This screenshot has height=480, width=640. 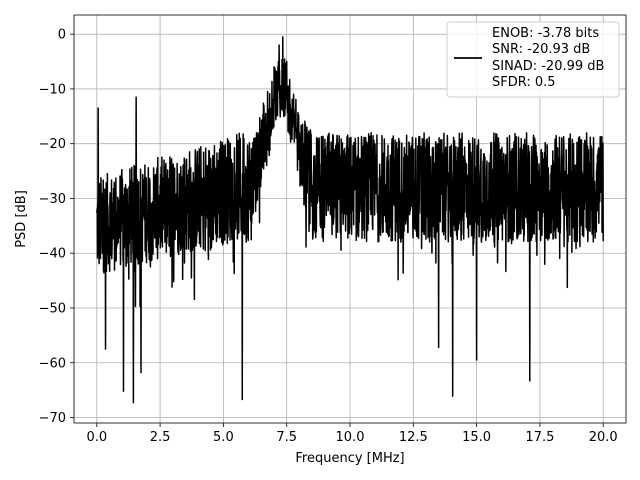 I want to click on y-tick-label: −30, so click(x=52, y=199).